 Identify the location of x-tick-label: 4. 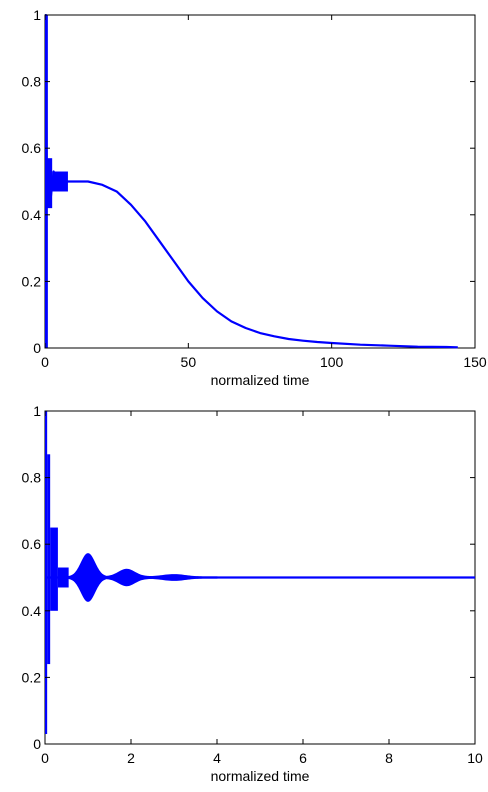
(217, 758).